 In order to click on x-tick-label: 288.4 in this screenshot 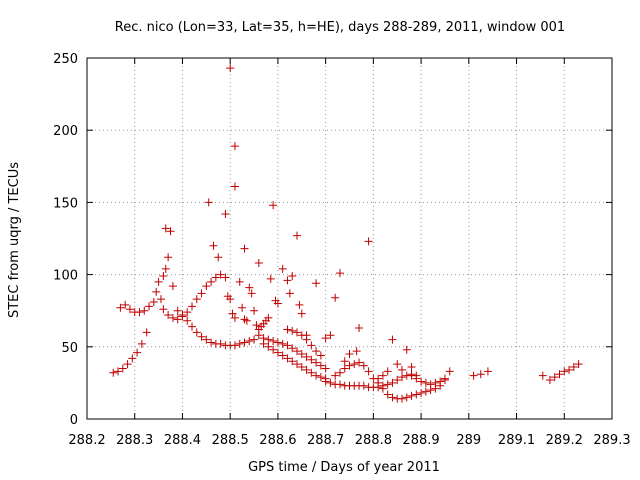, I will do `click(182, 440)`.